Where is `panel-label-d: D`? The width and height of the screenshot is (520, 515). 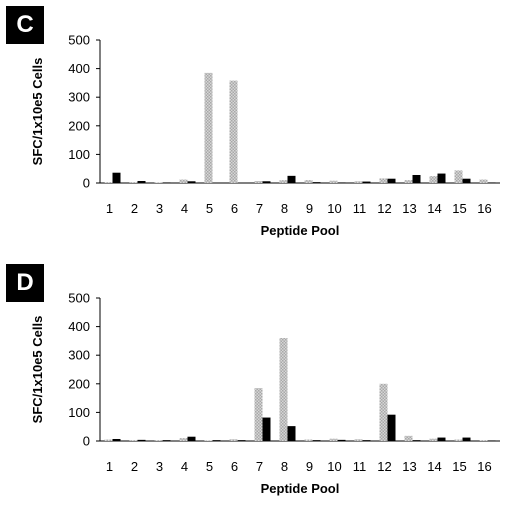
panel-label-d: D is located at coordinates (25, 283).